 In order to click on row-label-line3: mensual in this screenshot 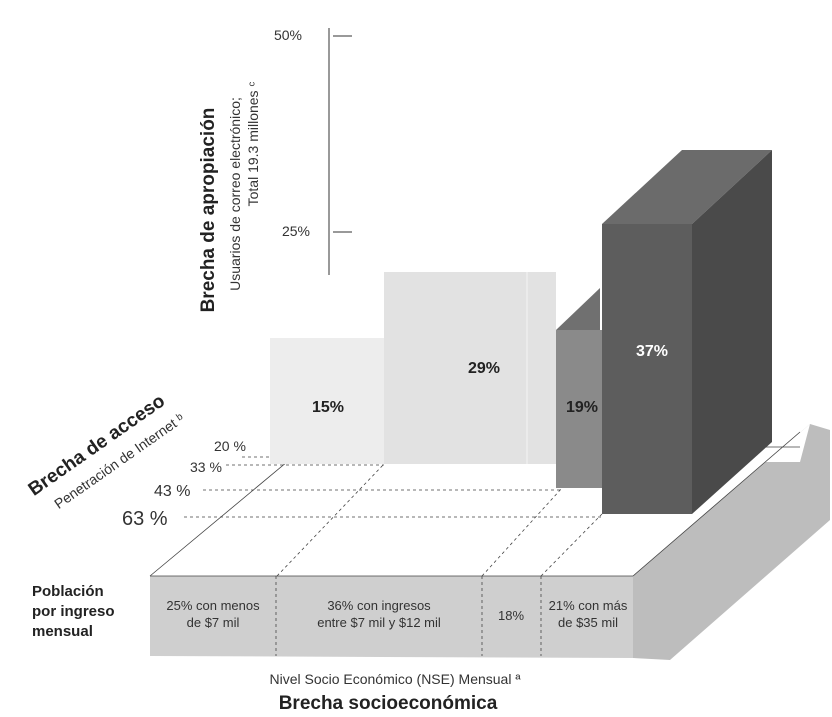, I will do `click(62, 631)`.